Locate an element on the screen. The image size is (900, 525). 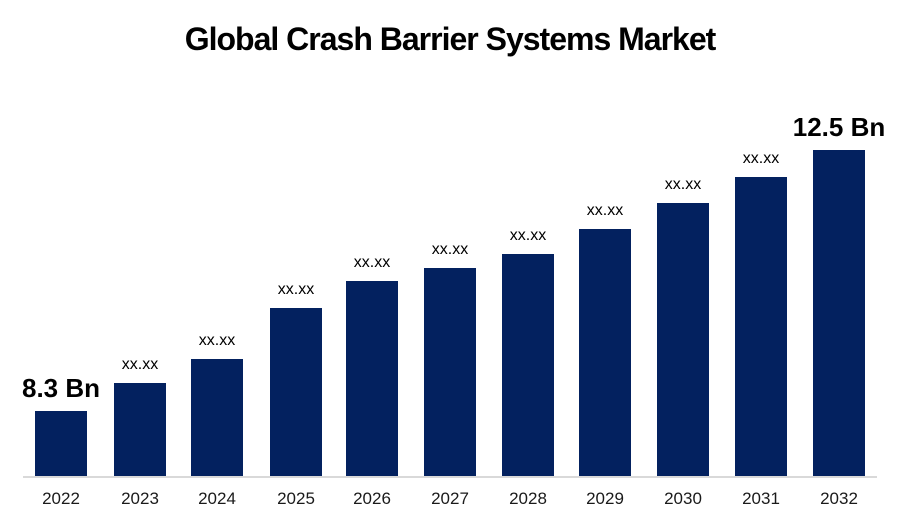
bar-2023 is located at coordinates (140, 429).